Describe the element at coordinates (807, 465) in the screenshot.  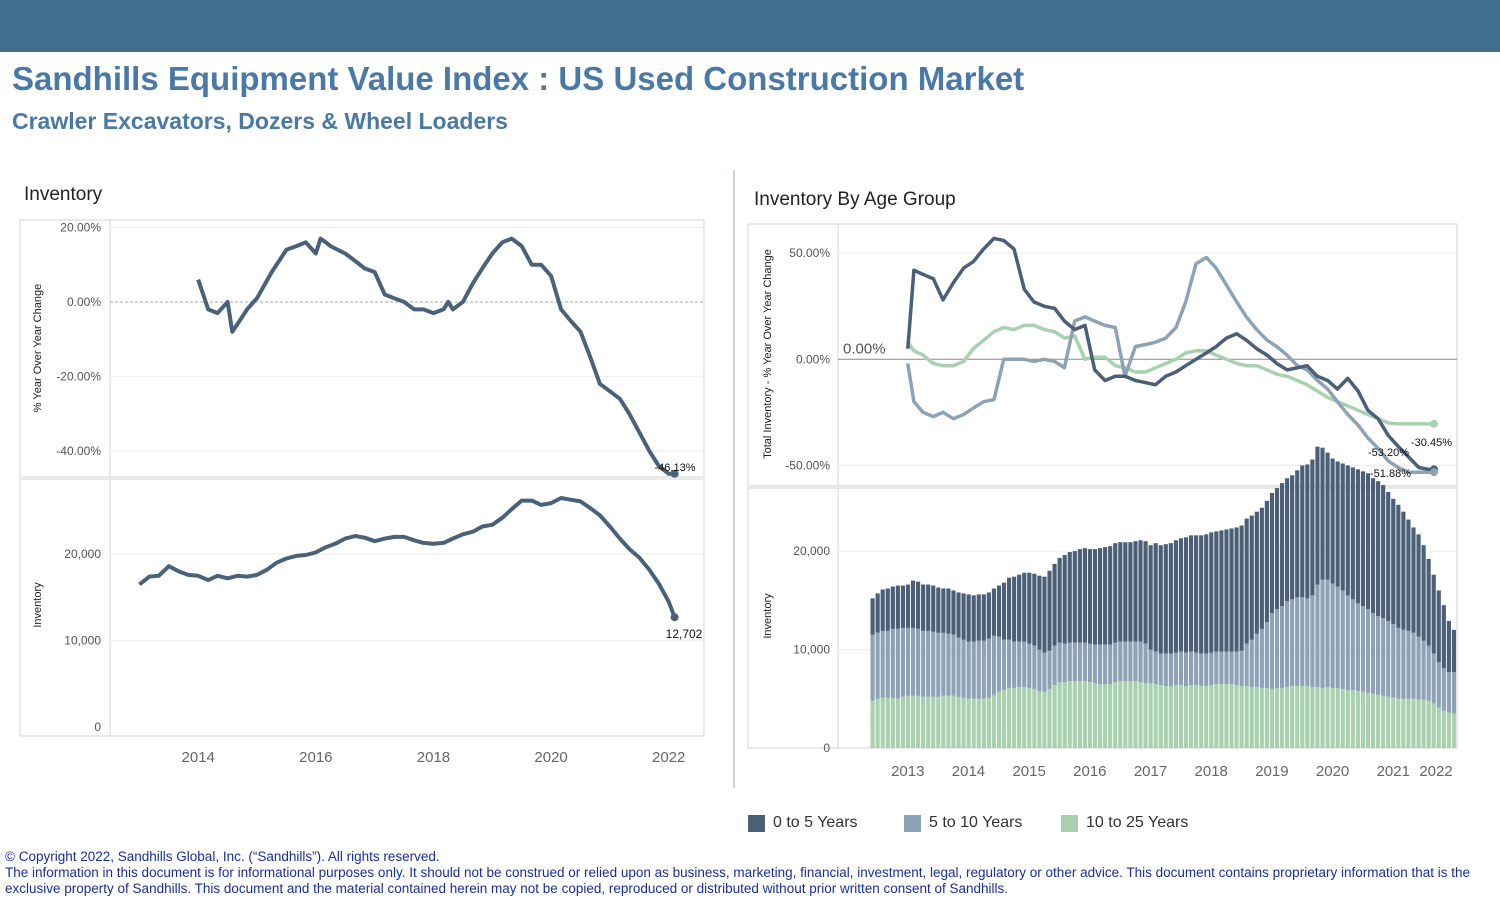
I see `y-tick-label: -50.00%` at that location.